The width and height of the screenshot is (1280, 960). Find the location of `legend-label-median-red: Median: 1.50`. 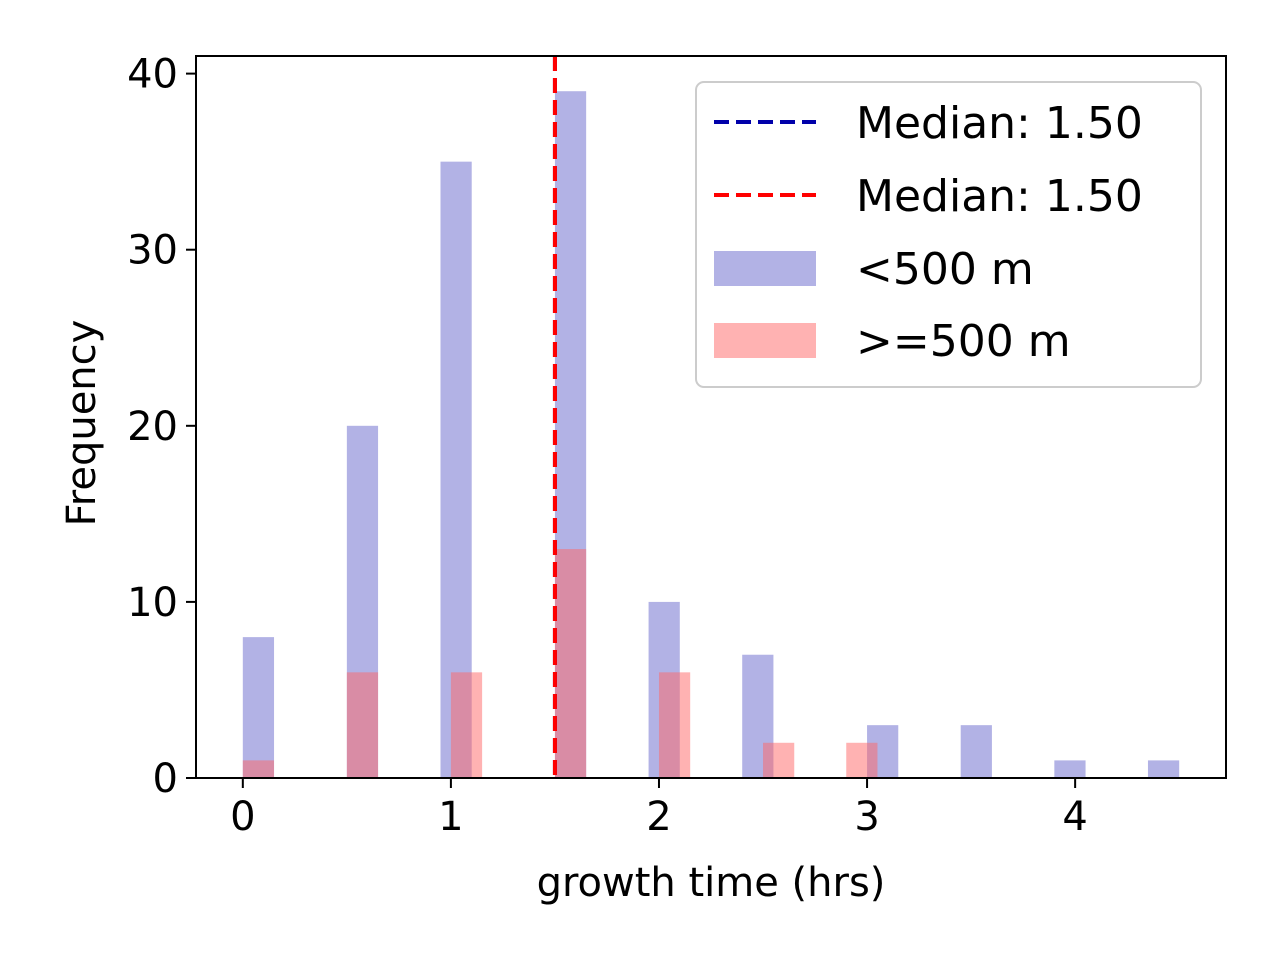

legend-label-median-red: Median: 1.50 is located at coordinates (999, 196).